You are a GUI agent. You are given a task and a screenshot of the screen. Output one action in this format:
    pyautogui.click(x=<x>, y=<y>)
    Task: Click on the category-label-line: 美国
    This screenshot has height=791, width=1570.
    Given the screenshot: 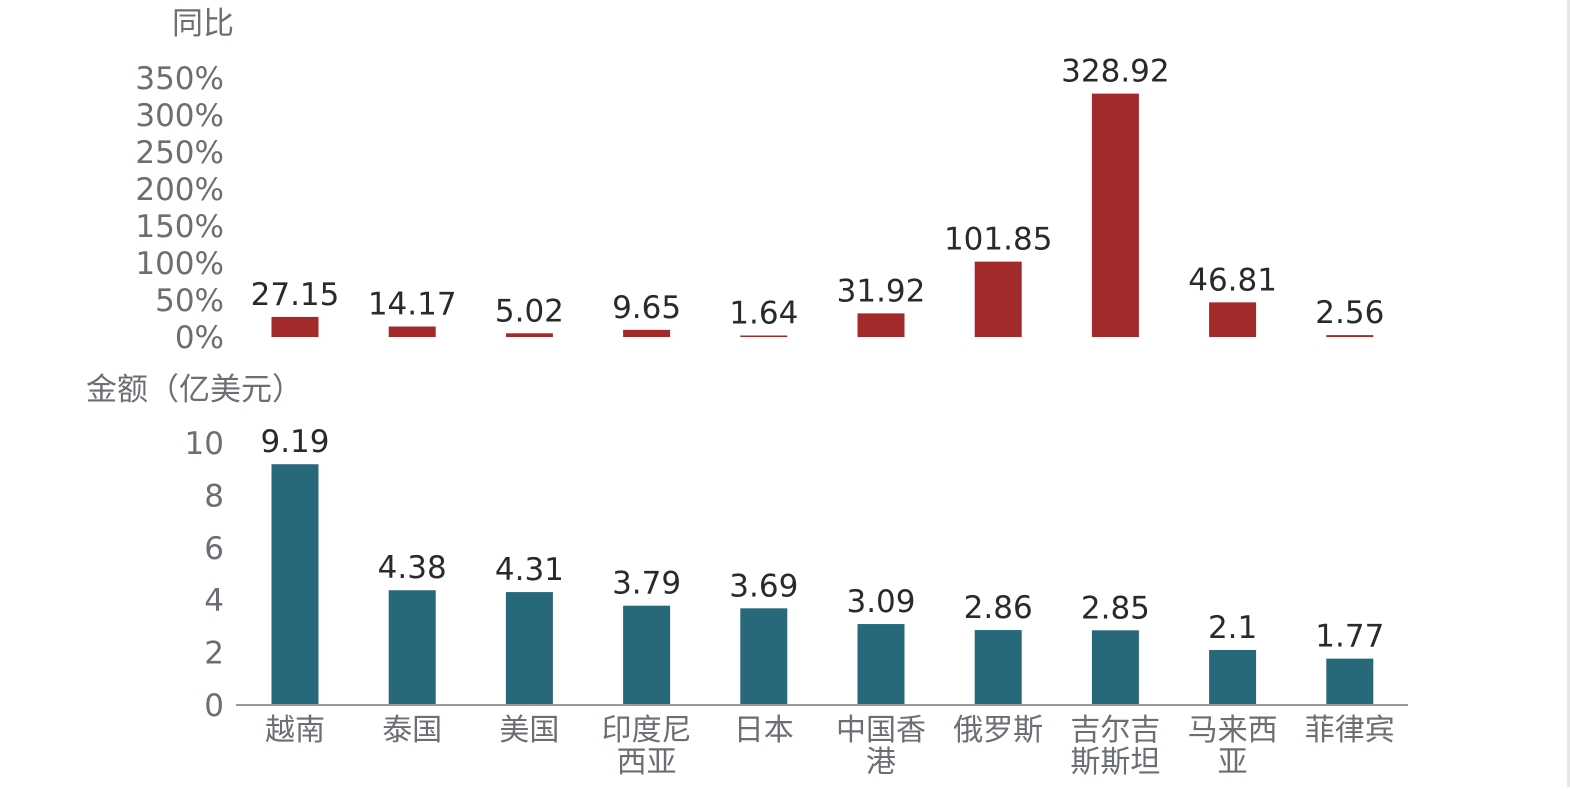 What is the action you would take?
    pyautogui.click(x=529, y=730)
    